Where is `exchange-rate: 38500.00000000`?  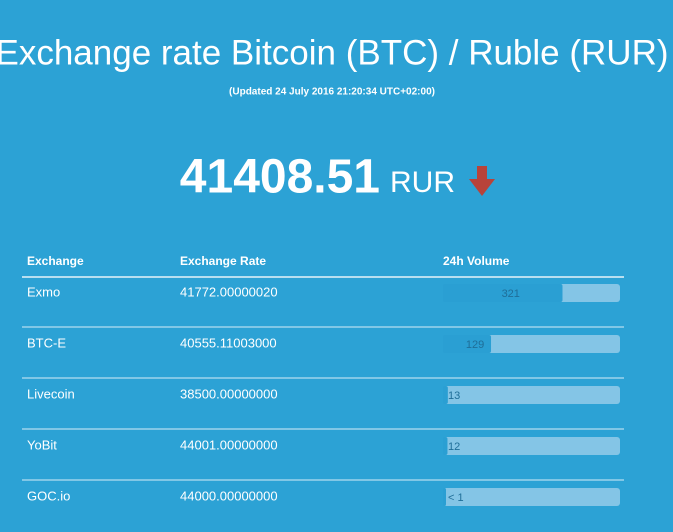 exchange-rate: 38500.00000000 is located at coordinates (229, 393).